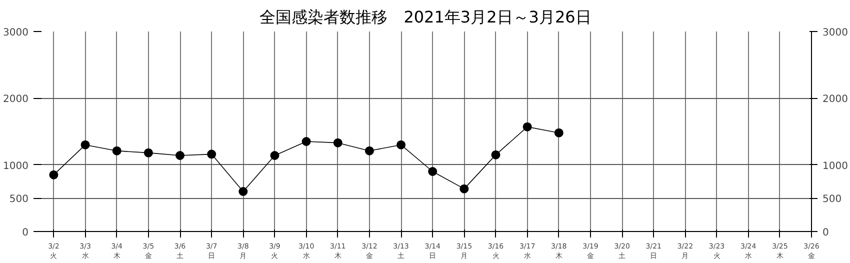 Image resolution: width=850 pixels, height=263 pixels. What do you see at coordinates (16, 166) in the screenshot?
I see `y-tick-label: 1000` at bounding box center [16, 166].